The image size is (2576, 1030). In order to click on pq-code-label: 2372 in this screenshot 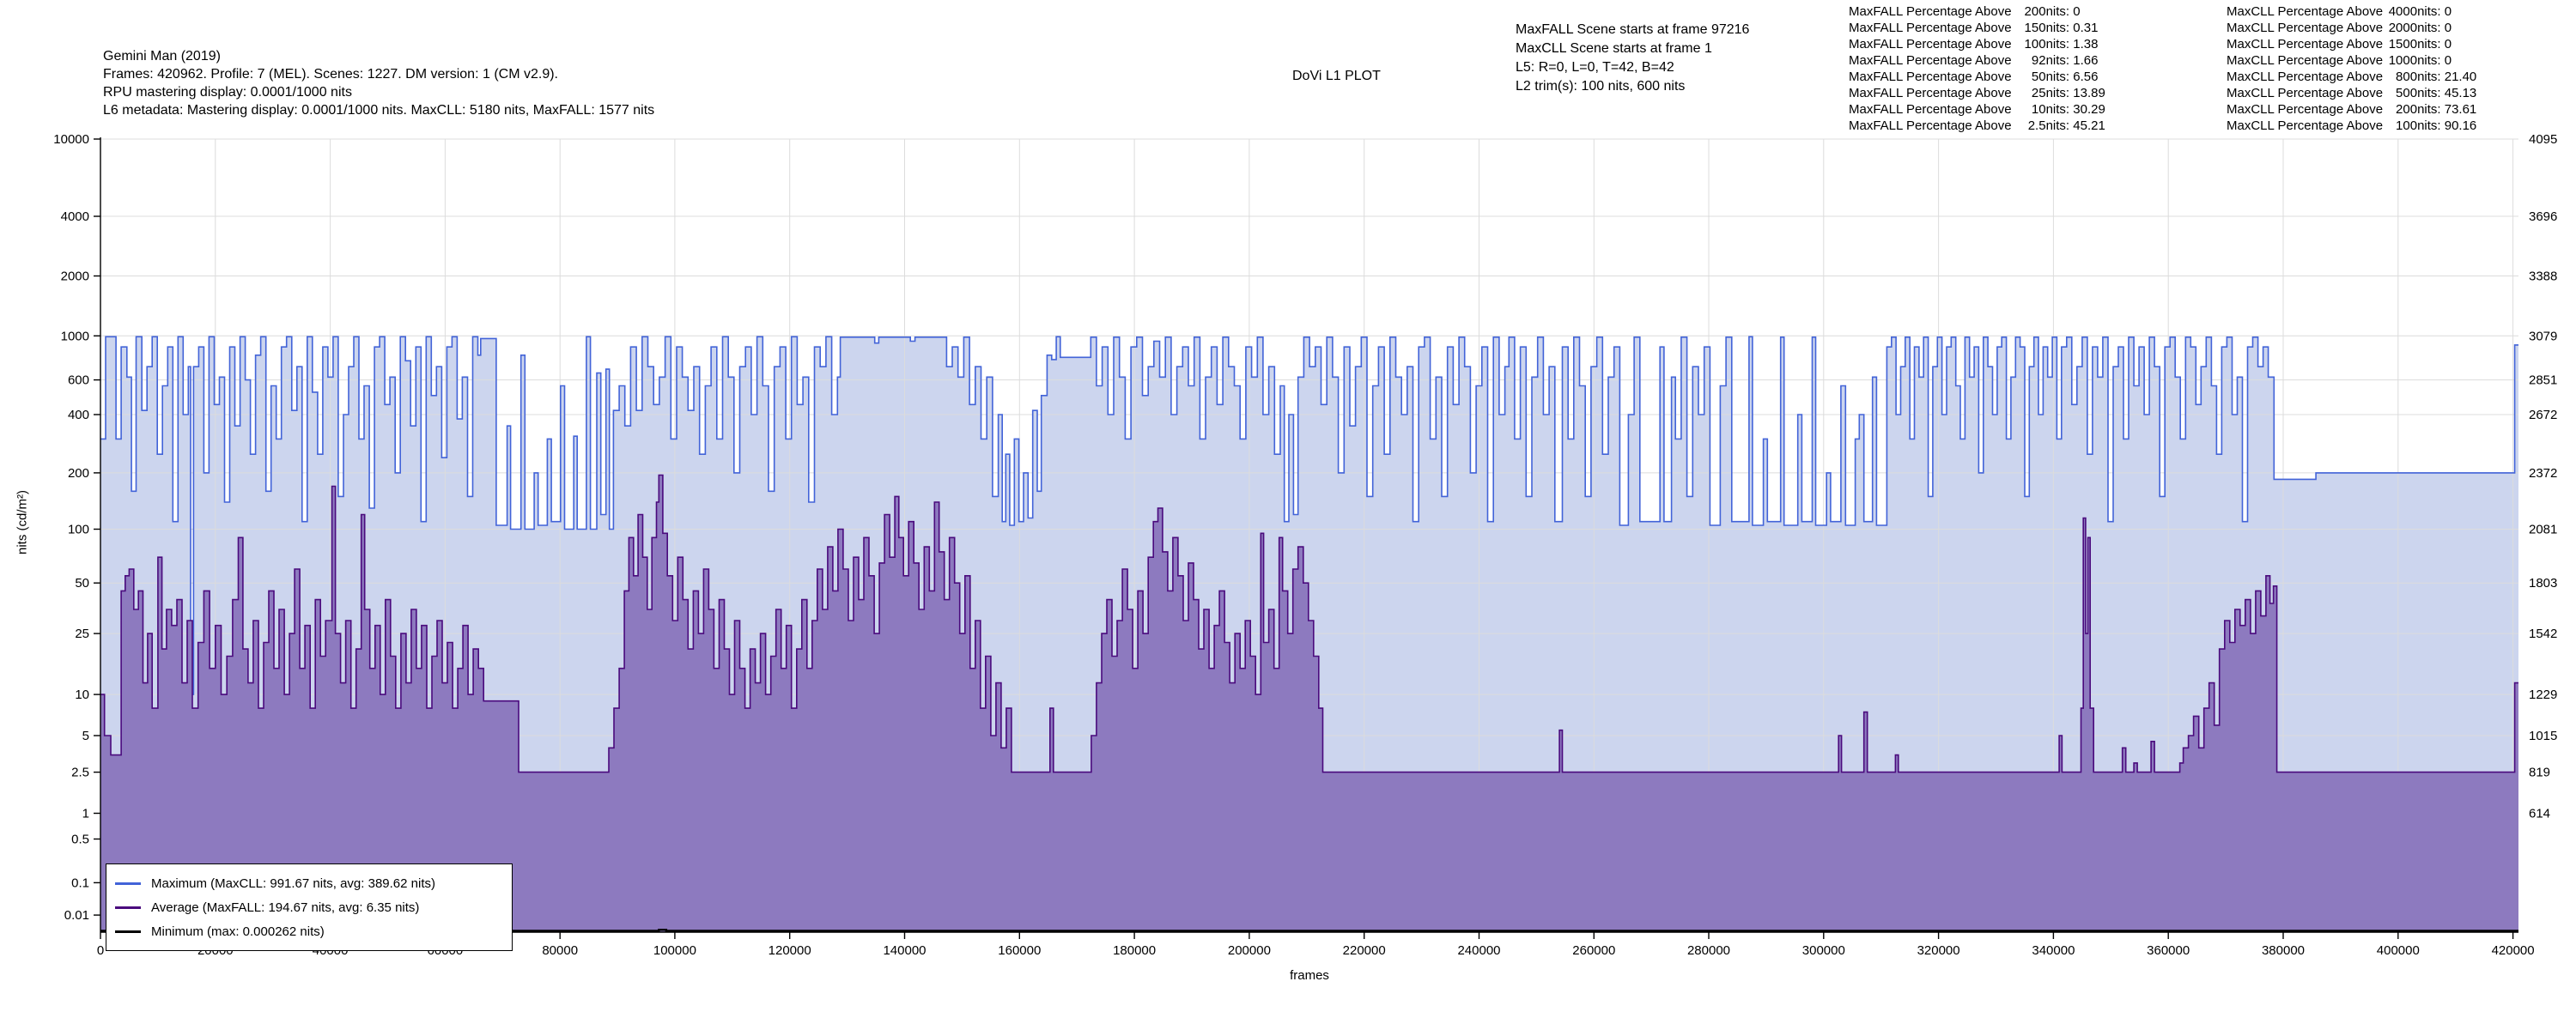, I will do `click(2543, 473)`.